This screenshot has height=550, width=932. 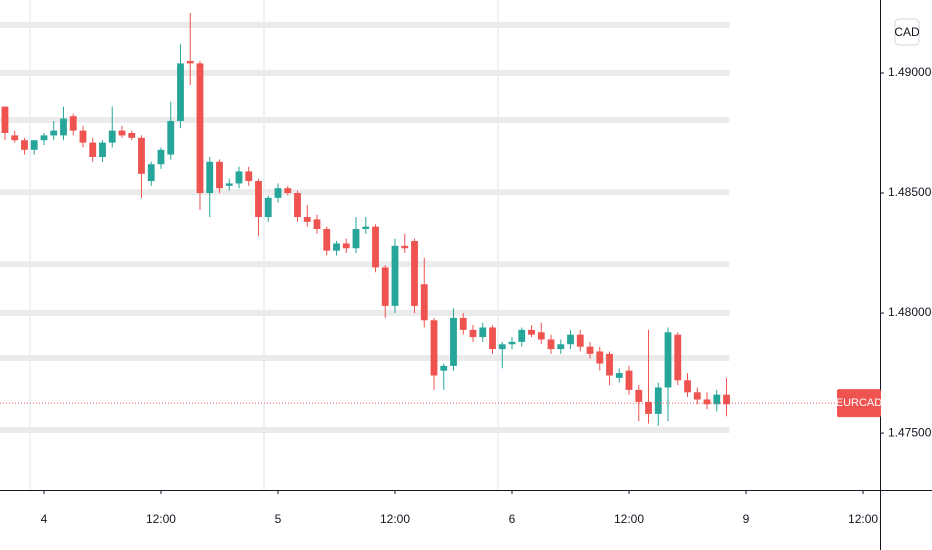 What do you see at coordinates (910, 192) in the screenshot?
I see `y-tick-label: 1.48500` at bounding box center [910, 192].